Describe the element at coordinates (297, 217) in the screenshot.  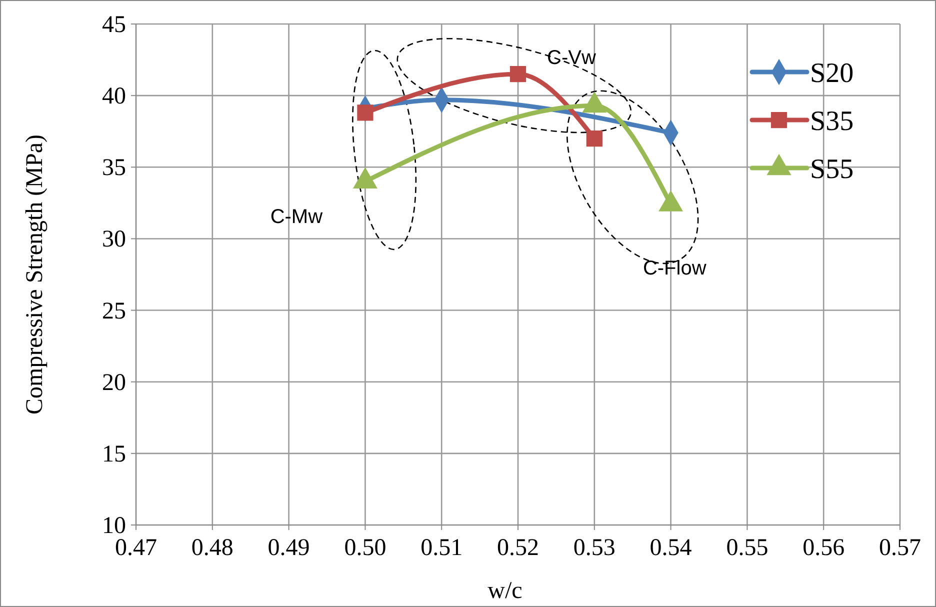
I see `annotation: C-Mw` at that location.